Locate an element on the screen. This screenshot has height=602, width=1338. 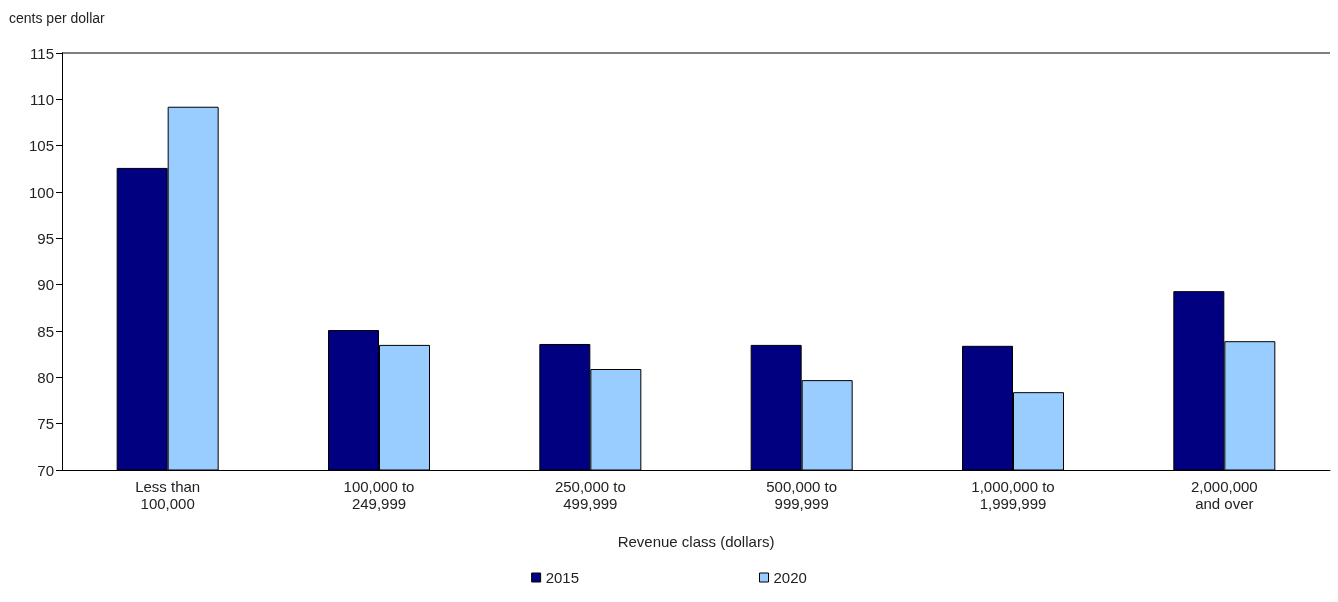
y-tick-label: 75 is located at coordinates (45, 424).